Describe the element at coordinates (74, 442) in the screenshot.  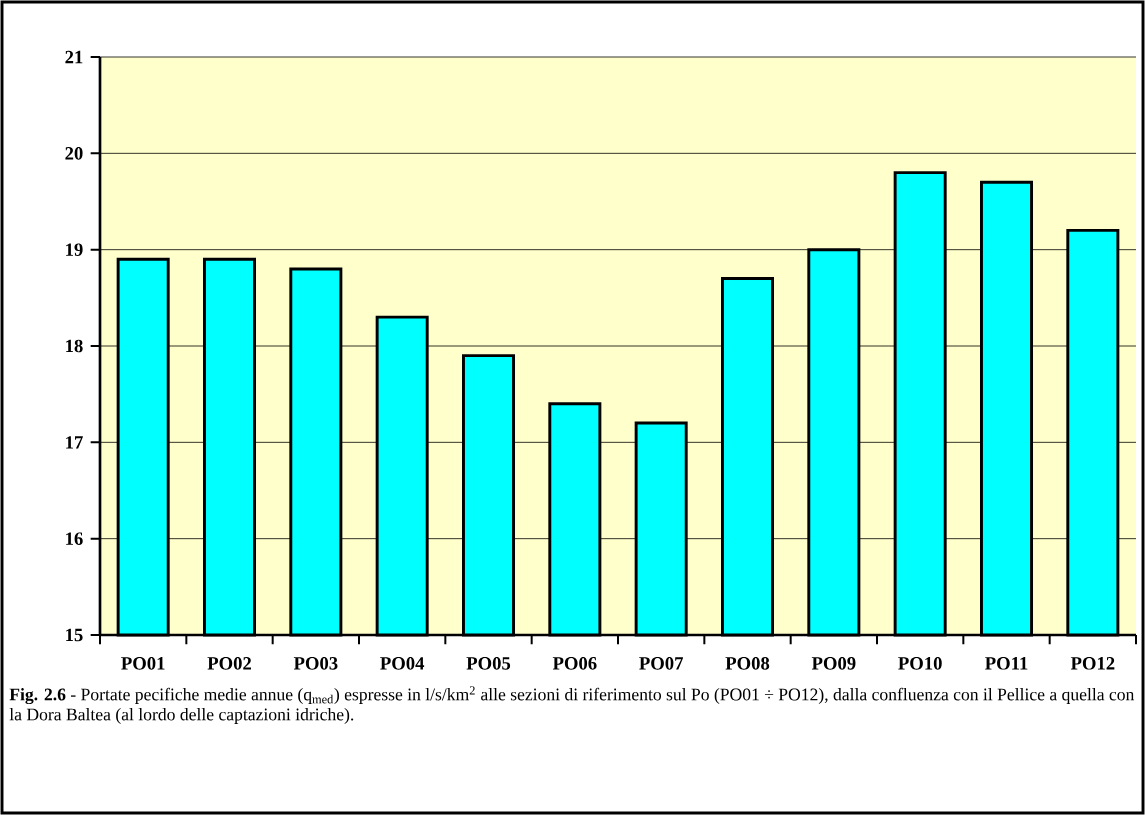
I see `y-tick-label: 17` at that location.